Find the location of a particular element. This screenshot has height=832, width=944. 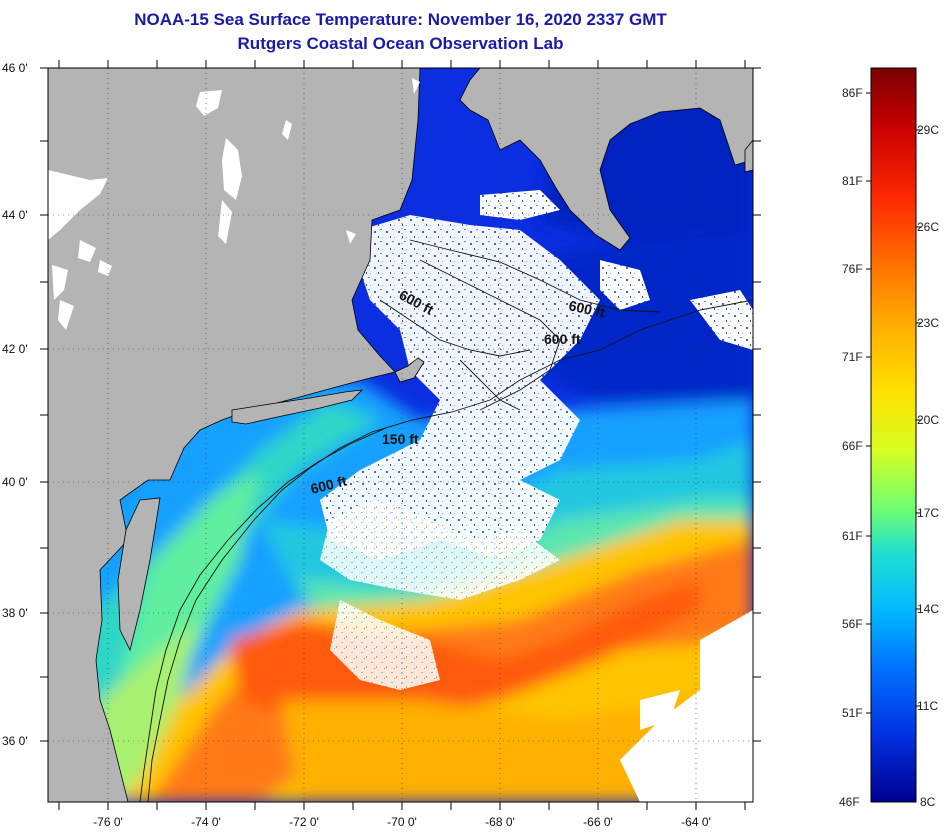

lon-label: -70 0' is located at coordinates (402, 822).